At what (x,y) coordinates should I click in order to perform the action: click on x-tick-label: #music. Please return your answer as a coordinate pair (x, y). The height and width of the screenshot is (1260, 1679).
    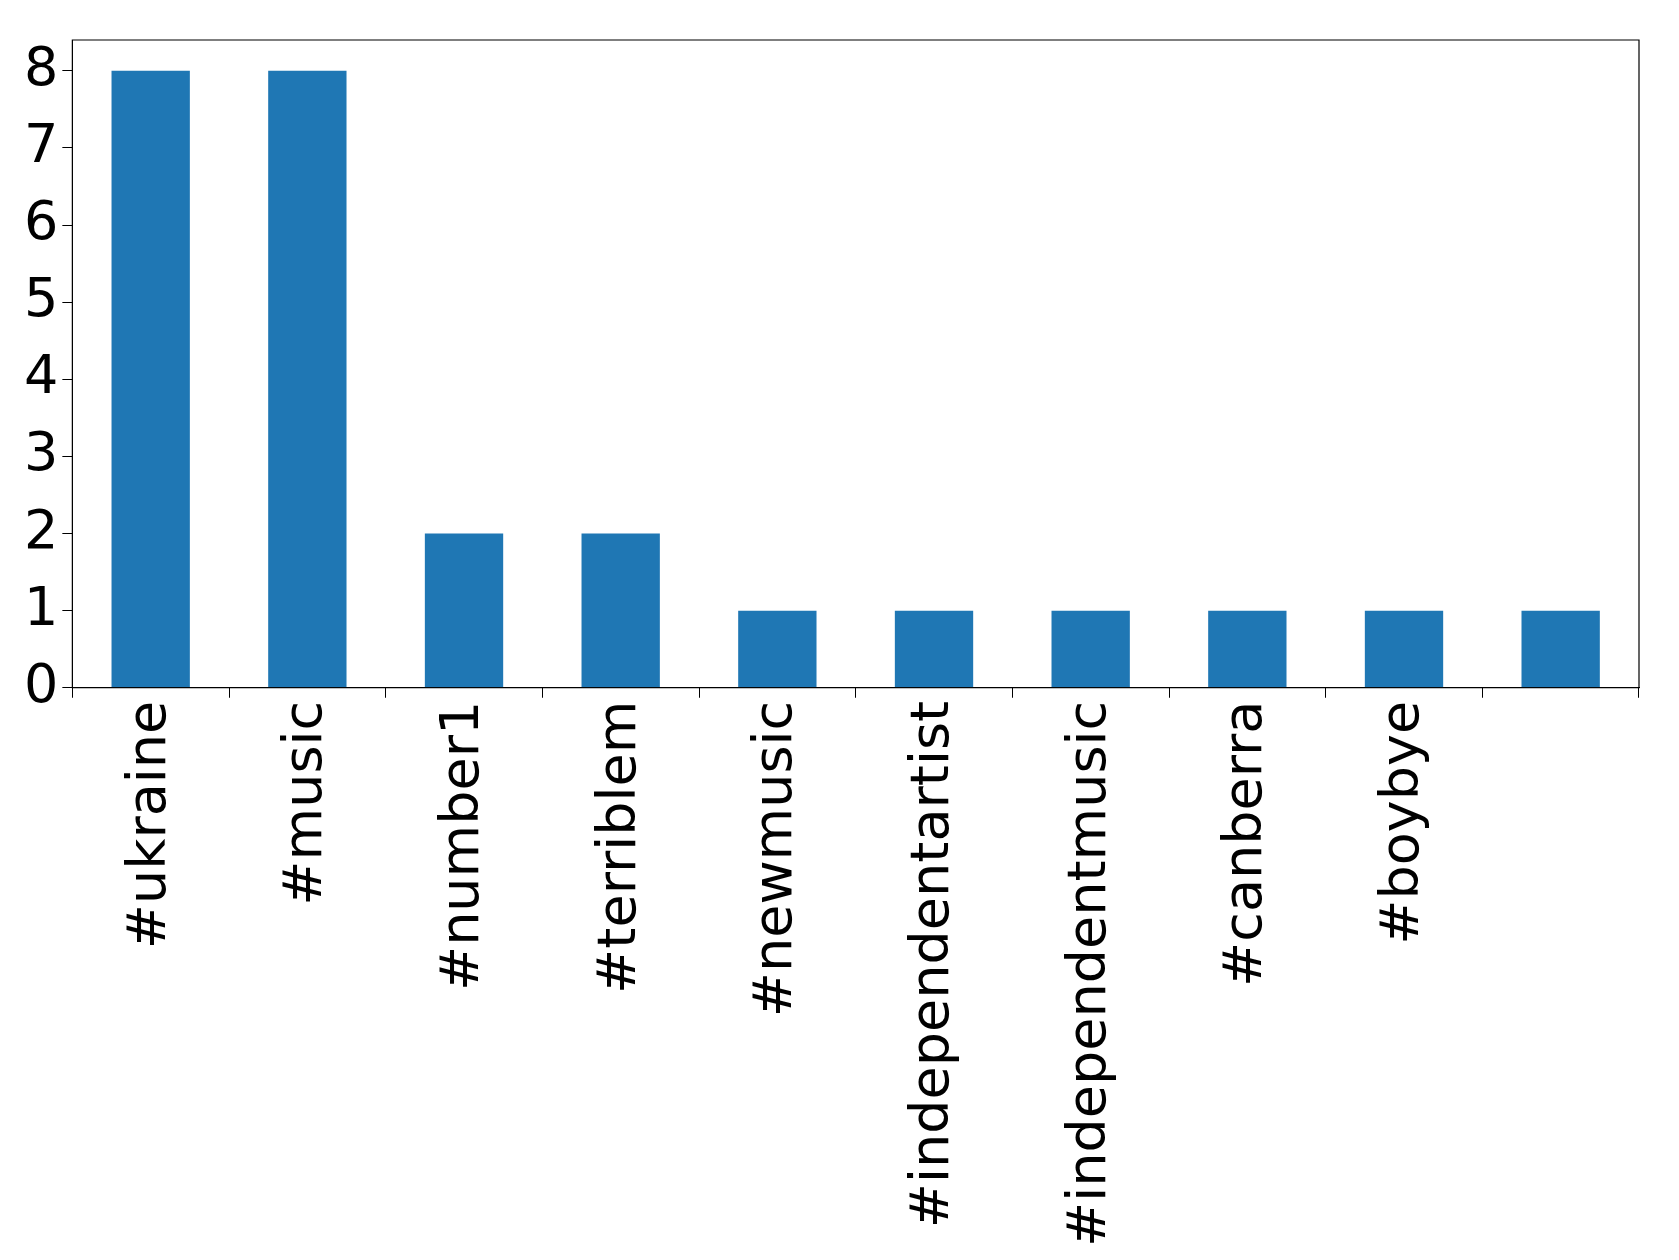
    Looking at the image, I should click on (303, 803).